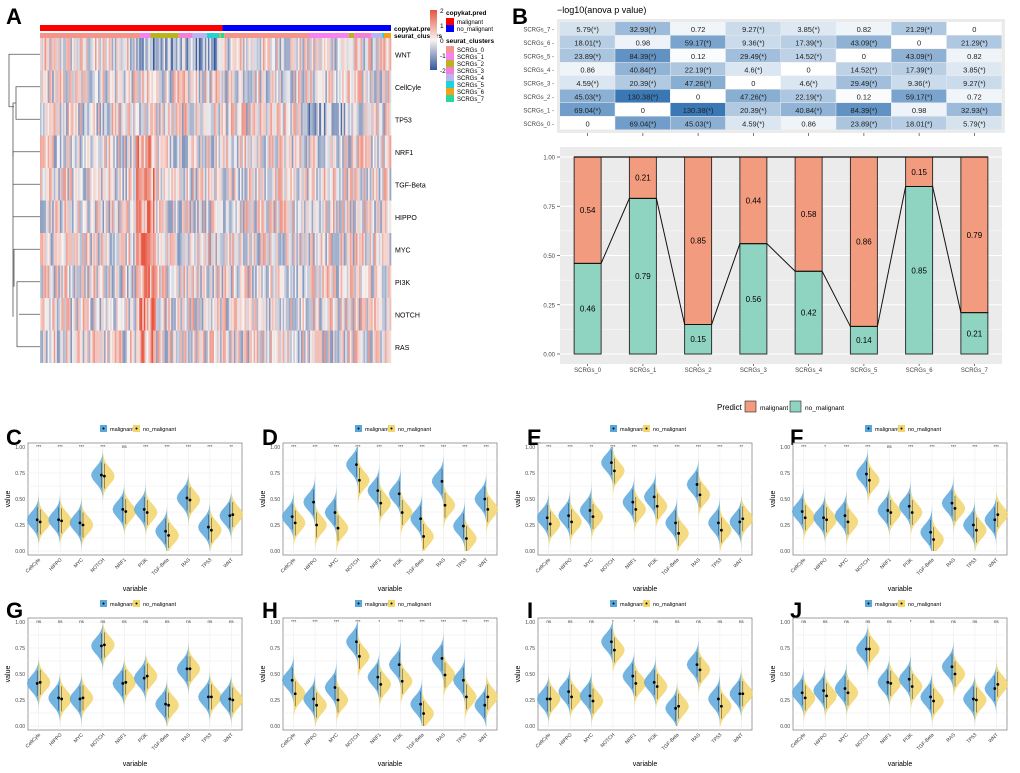 Image resolution: width=1020 pixels, height=773 pixels. What do you see at coordinates (808, 56) in the screenshot?
I see `heatmap-cell-label: 14.52(*)` at bounding box center [808, 56].